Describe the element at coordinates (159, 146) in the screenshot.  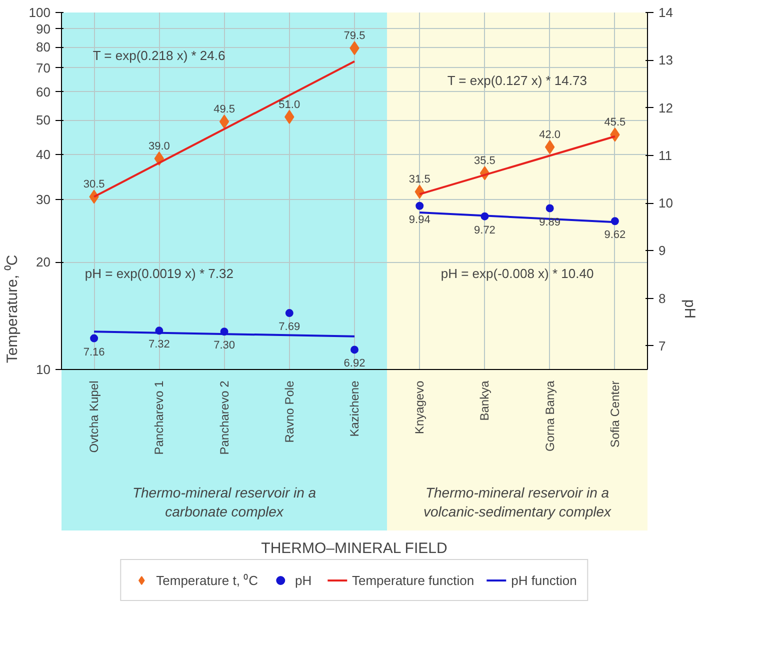
I see `data-label: 39.0` at that location.